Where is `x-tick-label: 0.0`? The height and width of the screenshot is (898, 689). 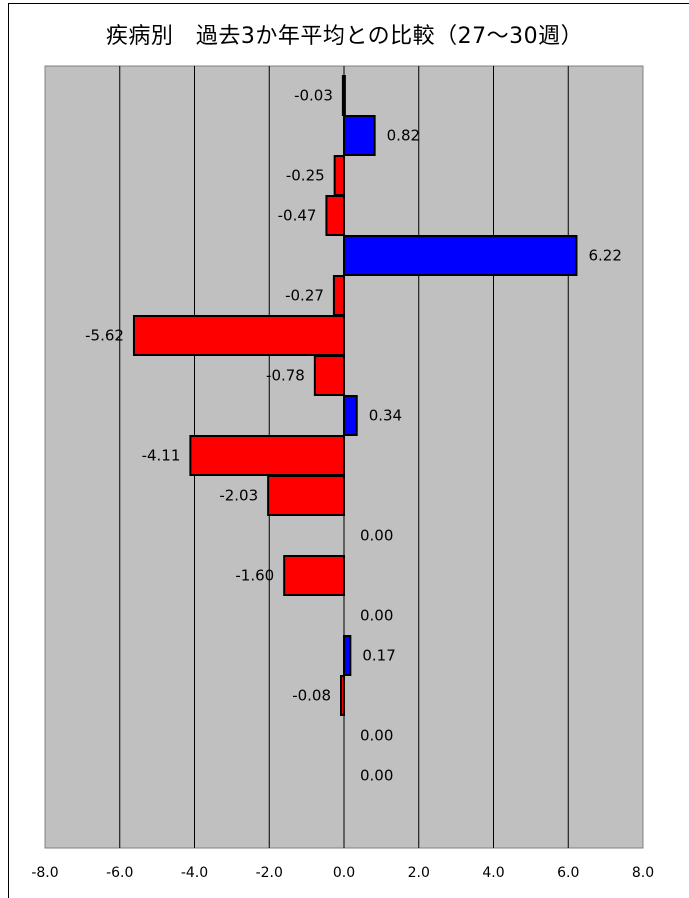
x-tick-label: 0.0 is located at coordinates (344, 873).